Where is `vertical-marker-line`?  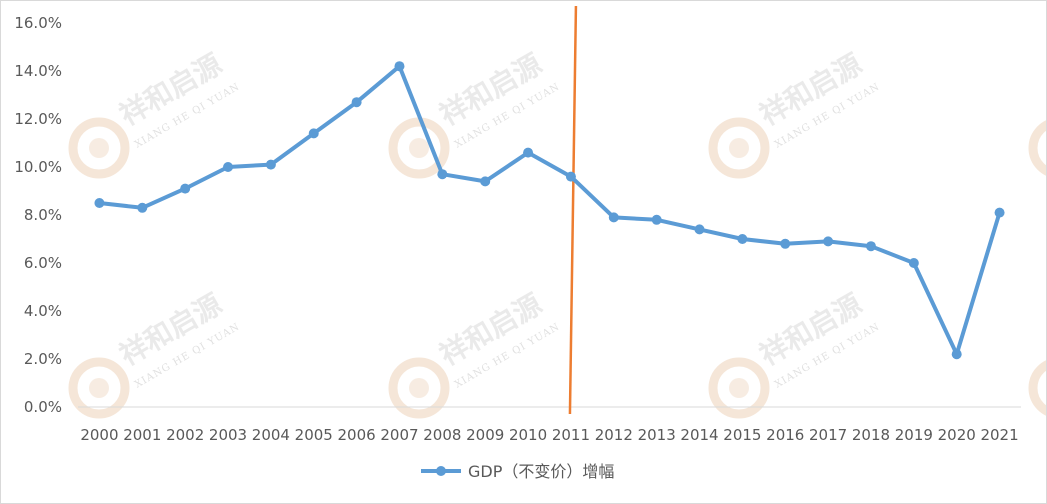
vertical-marker-line is located at coordinates (573, 210).